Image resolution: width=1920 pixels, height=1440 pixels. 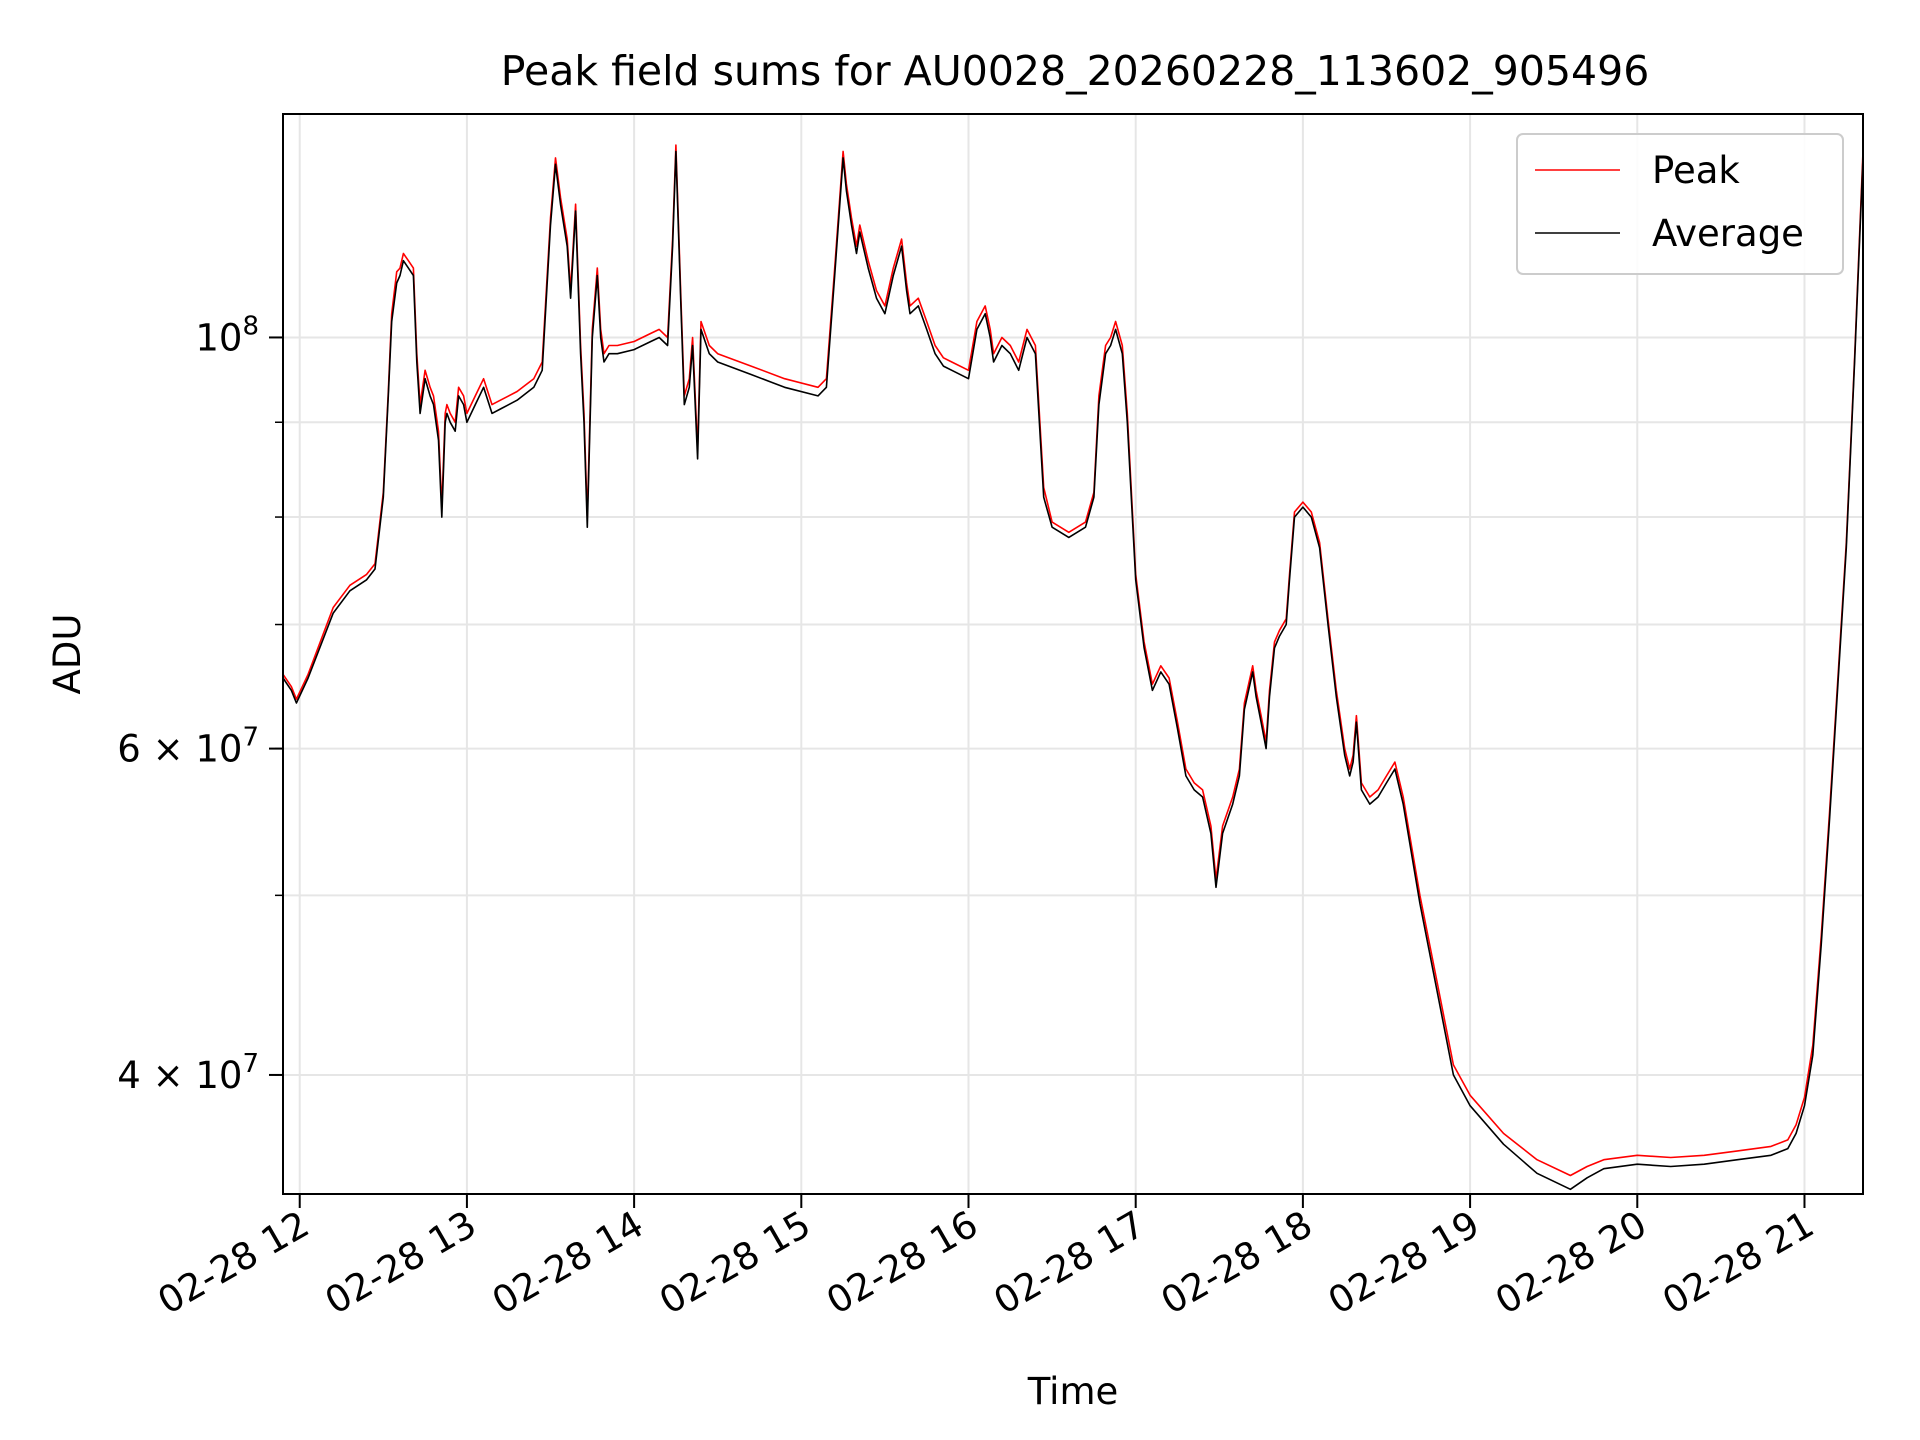 I want to click on y-axis-label: ADU, so click(x=67, y=654).